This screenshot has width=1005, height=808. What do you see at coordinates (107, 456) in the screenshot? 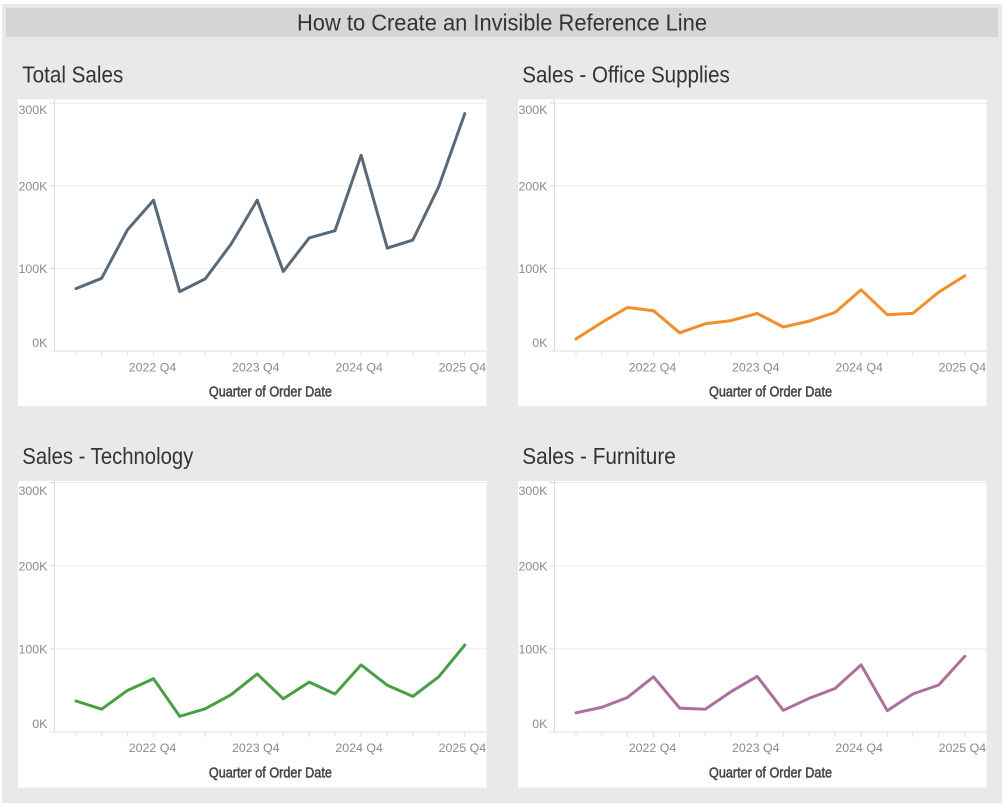
I see `svg-text: Sales - Technology` at bounding box center [107, 456].